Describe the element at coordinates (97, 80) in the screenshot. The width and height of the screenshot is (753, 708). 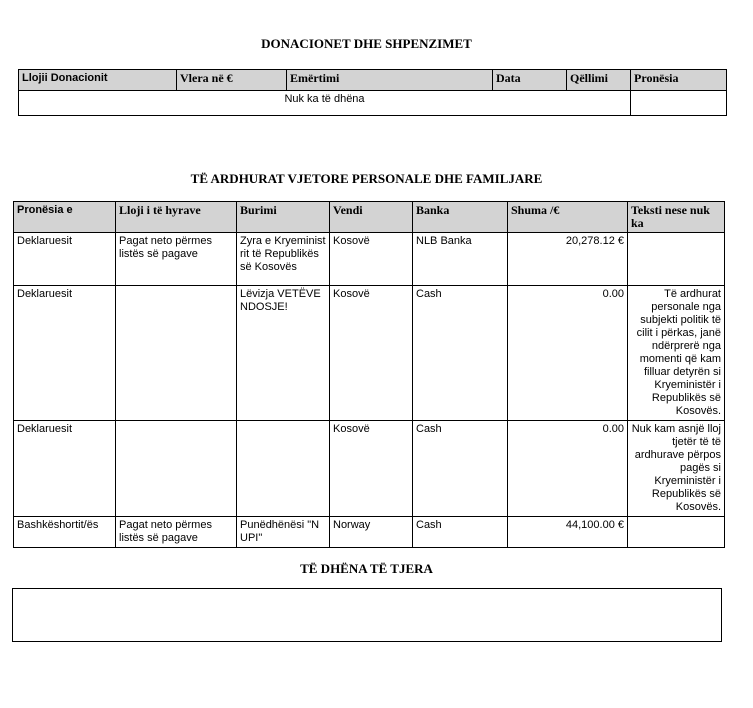
I see `col-header: Llojii Donacionit` at that location.